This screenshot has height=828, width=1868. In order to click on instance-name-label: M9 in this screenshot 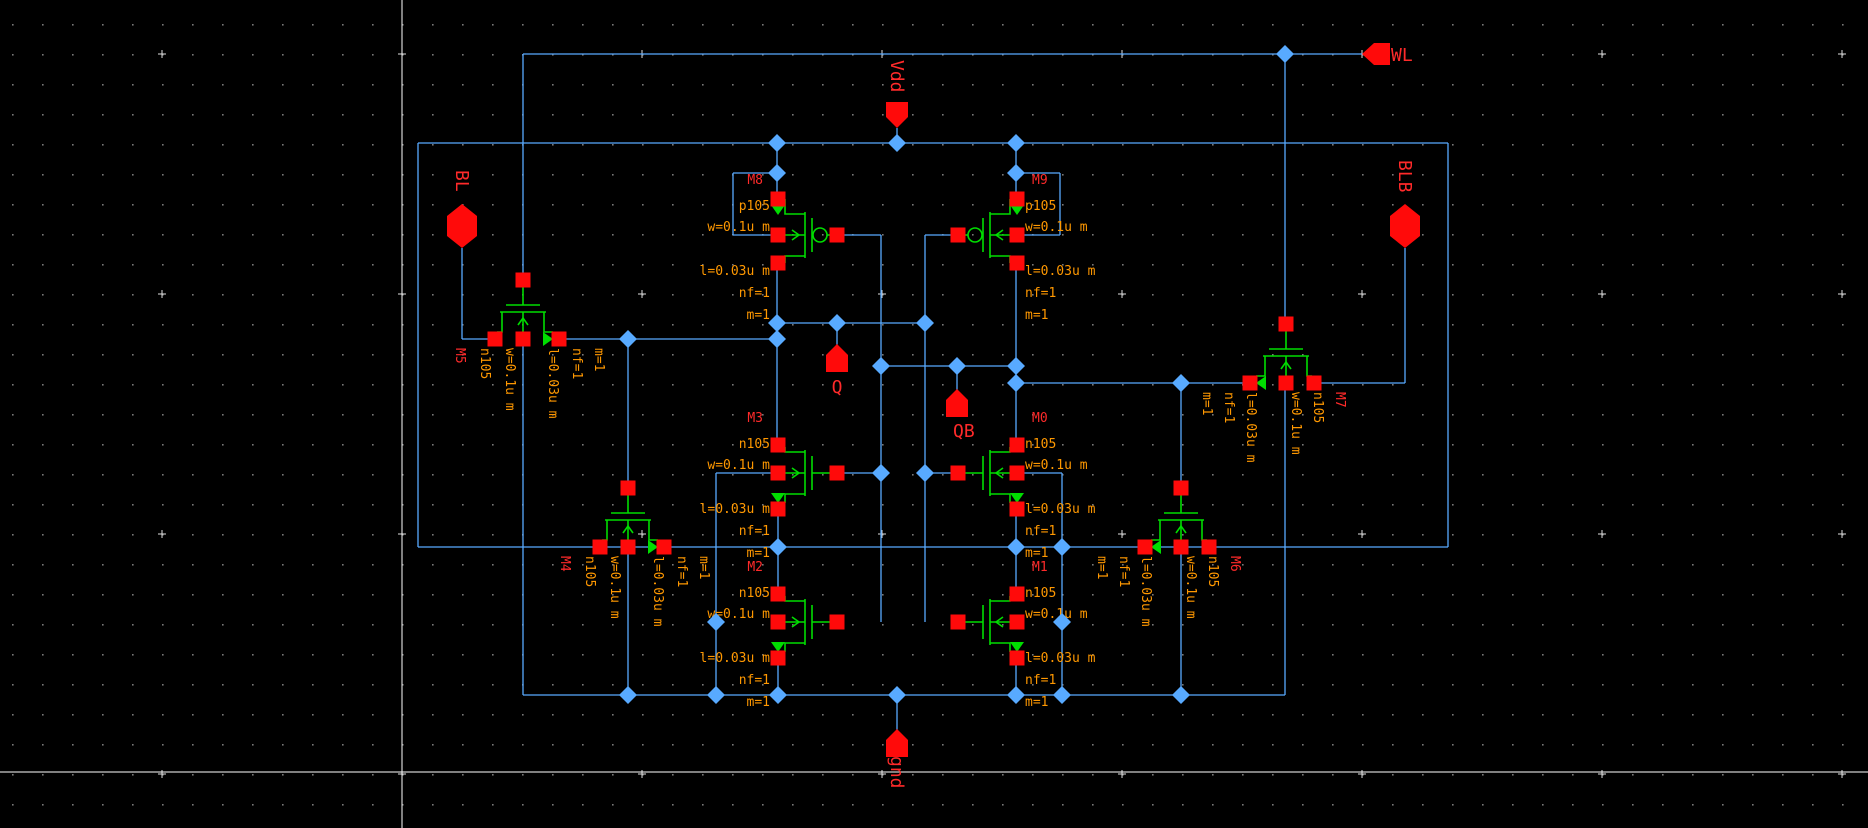, I will do `click(1040, 180)`.